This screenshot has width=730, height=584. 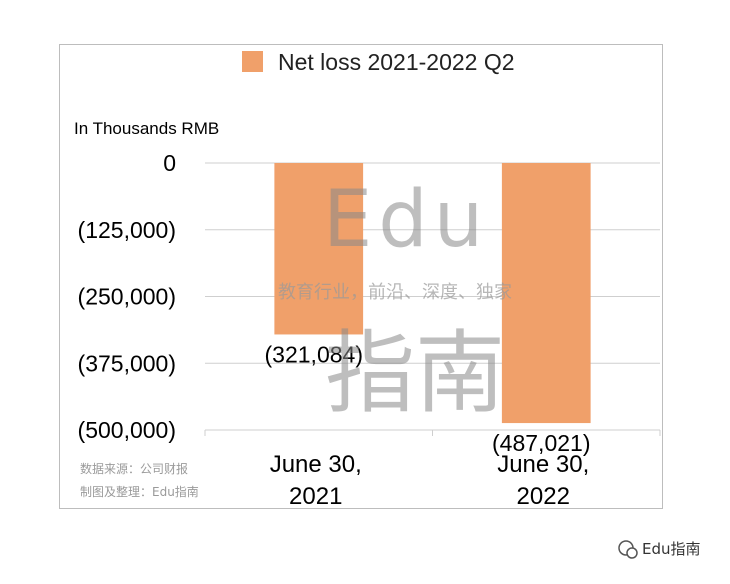 What do you see at coordinates (315, 496) in the screenshot?
I see `category-label-1: 2021` at bounding box center [315, 496].